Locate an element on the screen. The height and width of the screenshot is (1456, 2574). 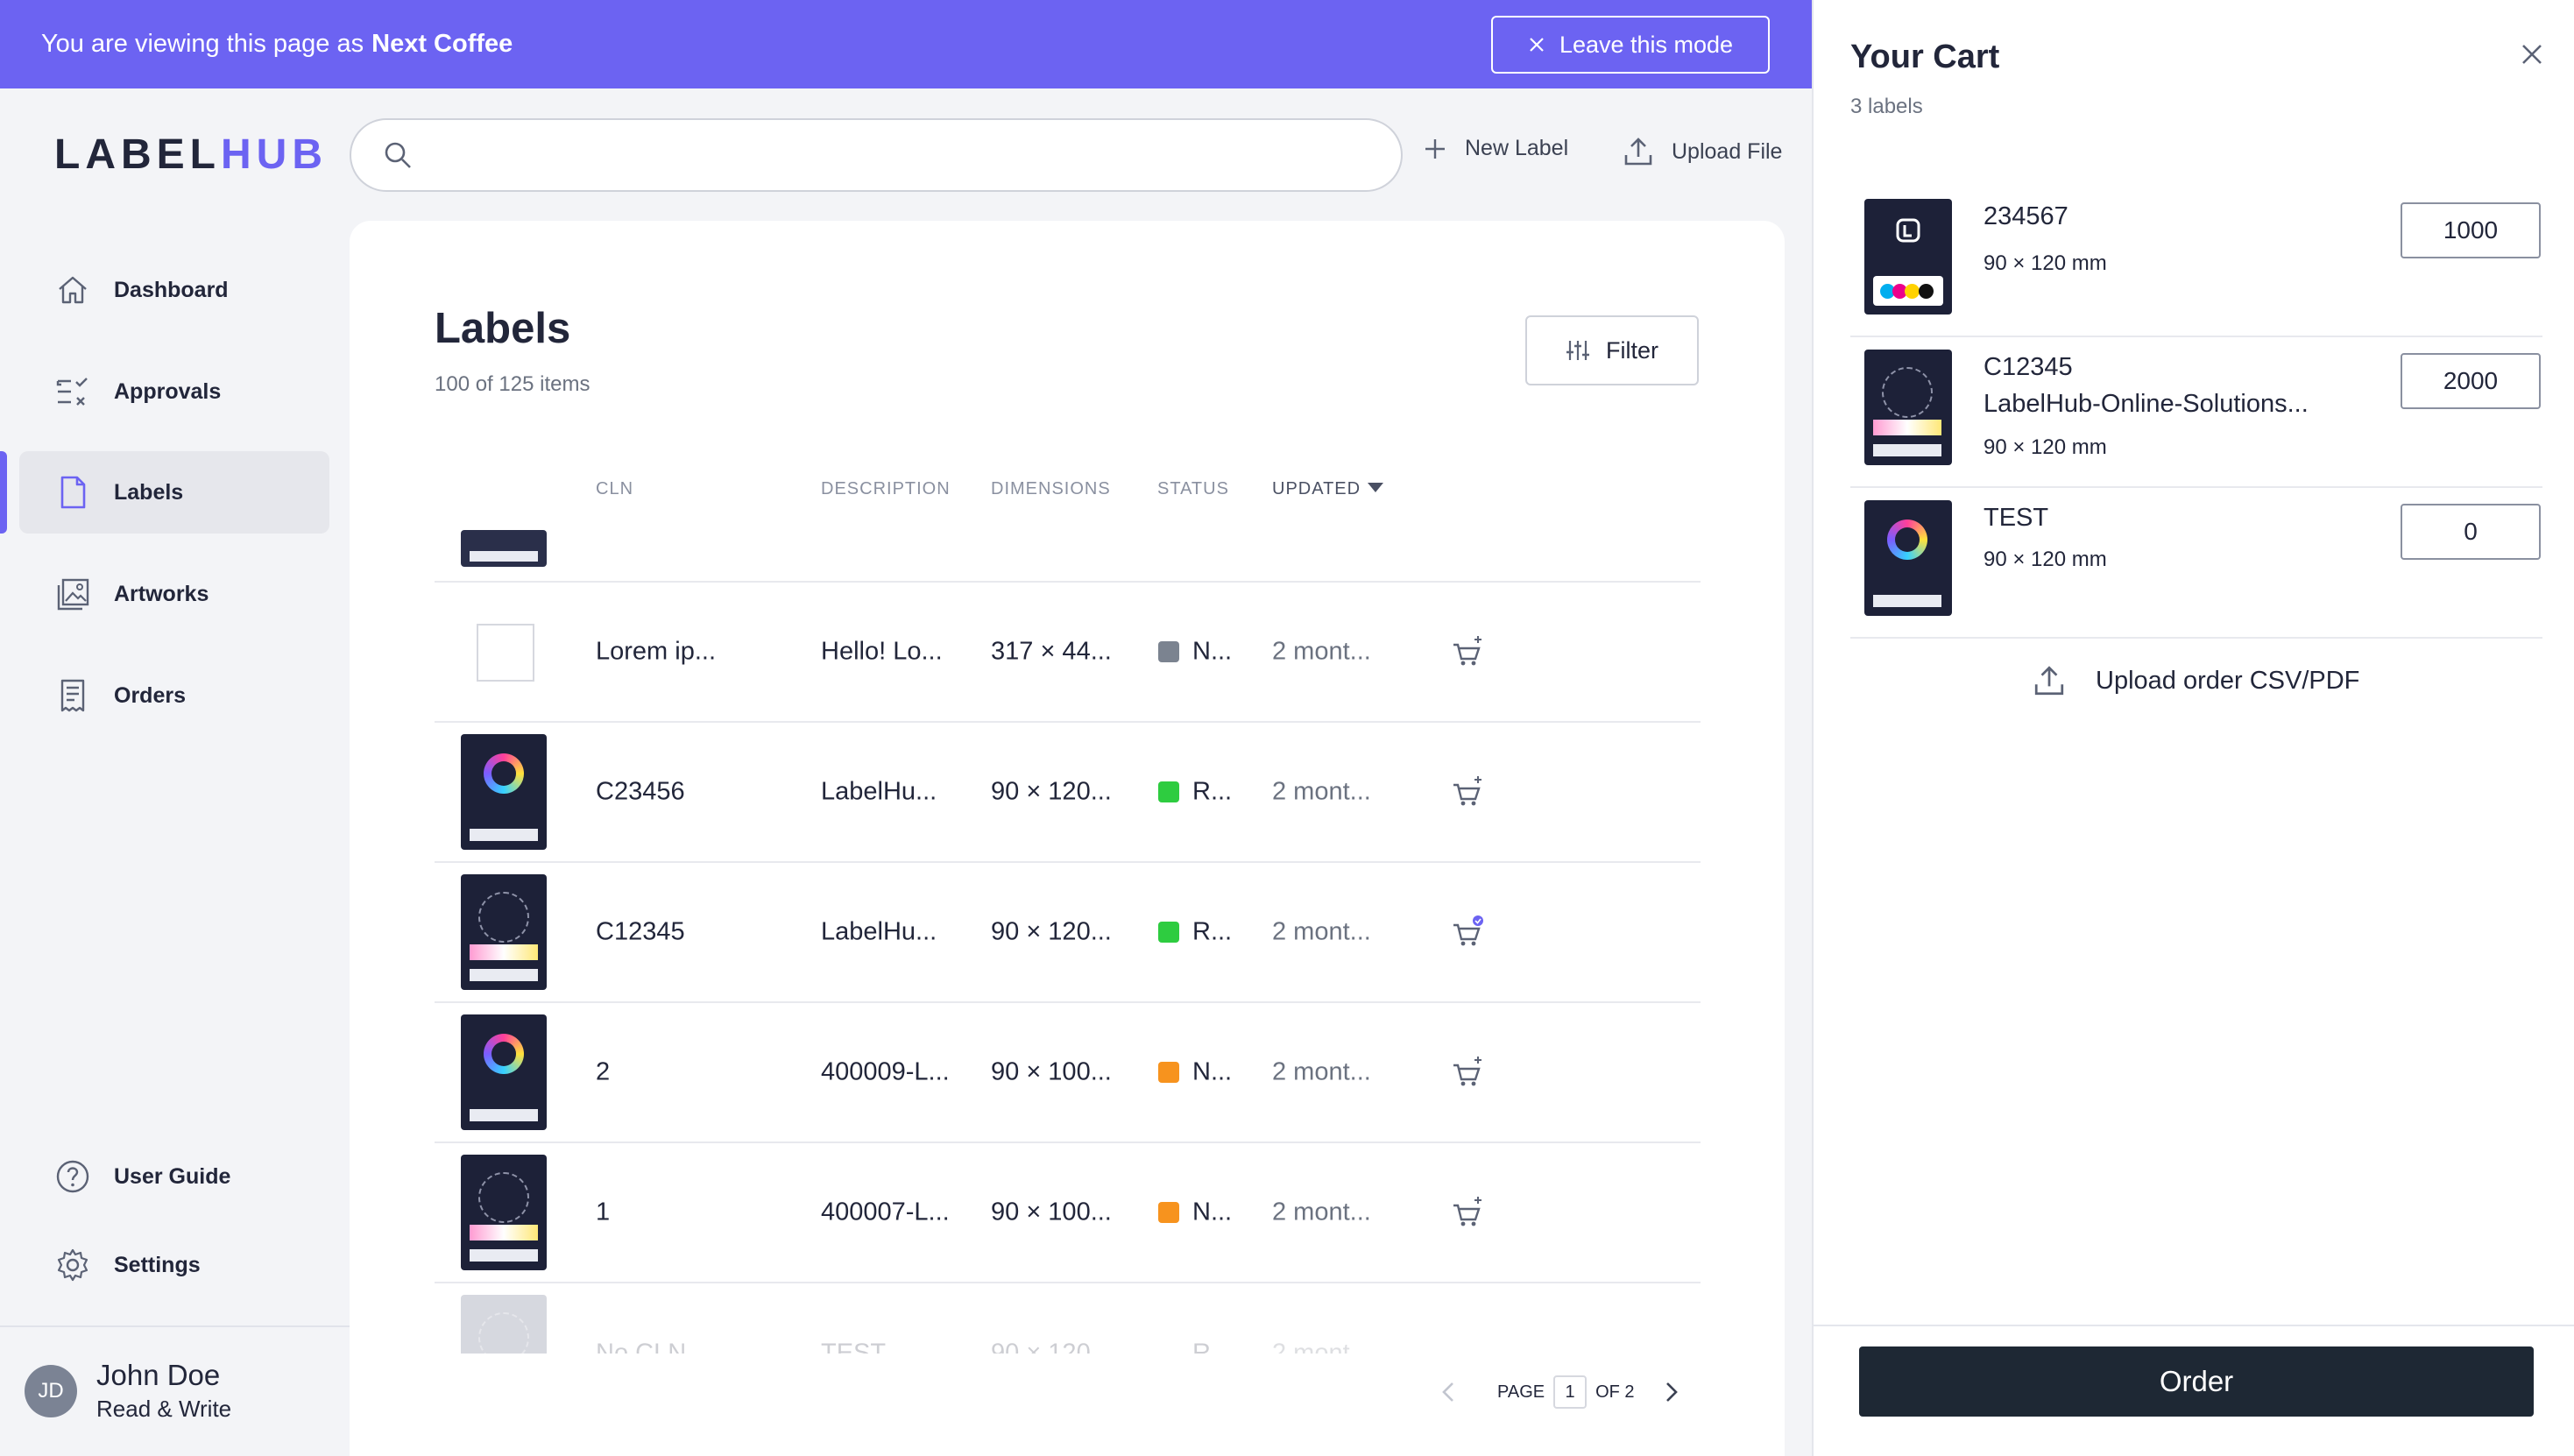
sidebar-item-label: Approvals is located at coordinates (168, 391).